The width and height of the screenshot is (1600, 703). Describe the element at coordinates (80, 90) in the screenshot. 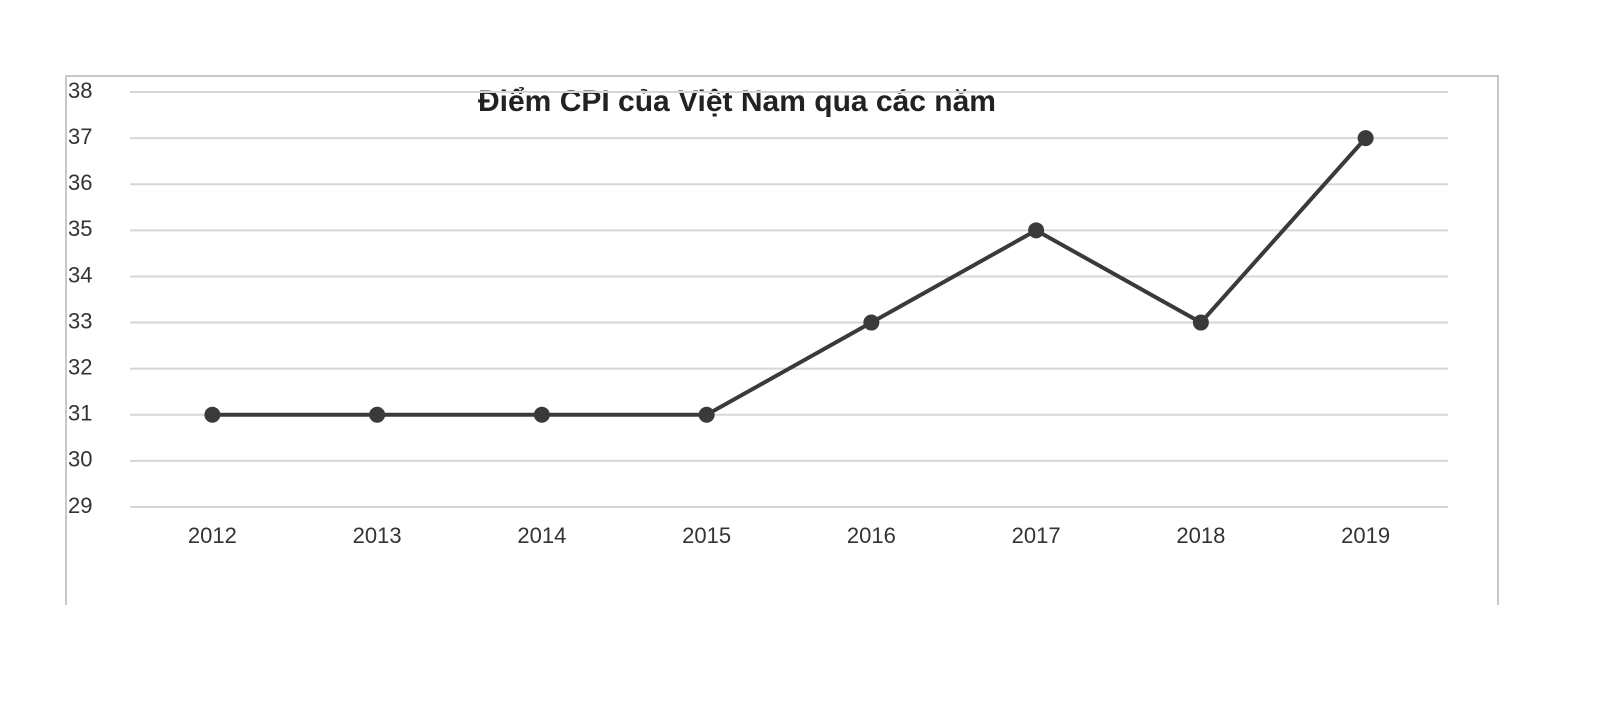

I see `y-tick-label: 38` at that location.